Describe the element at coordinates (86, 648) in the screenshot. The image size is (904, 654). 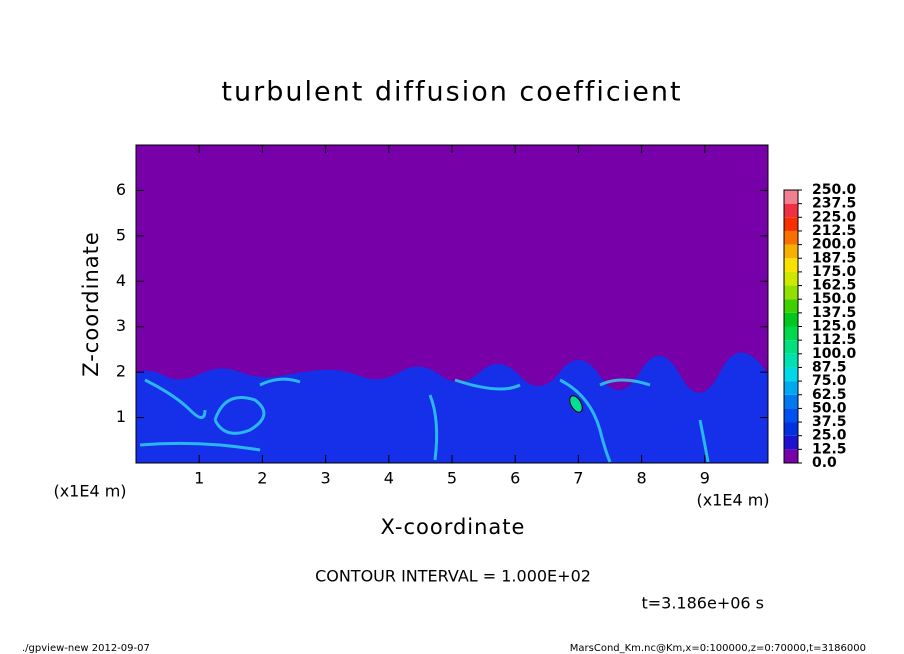
I see `footer-left: ./gpview-new 2012-09-07` at that location.